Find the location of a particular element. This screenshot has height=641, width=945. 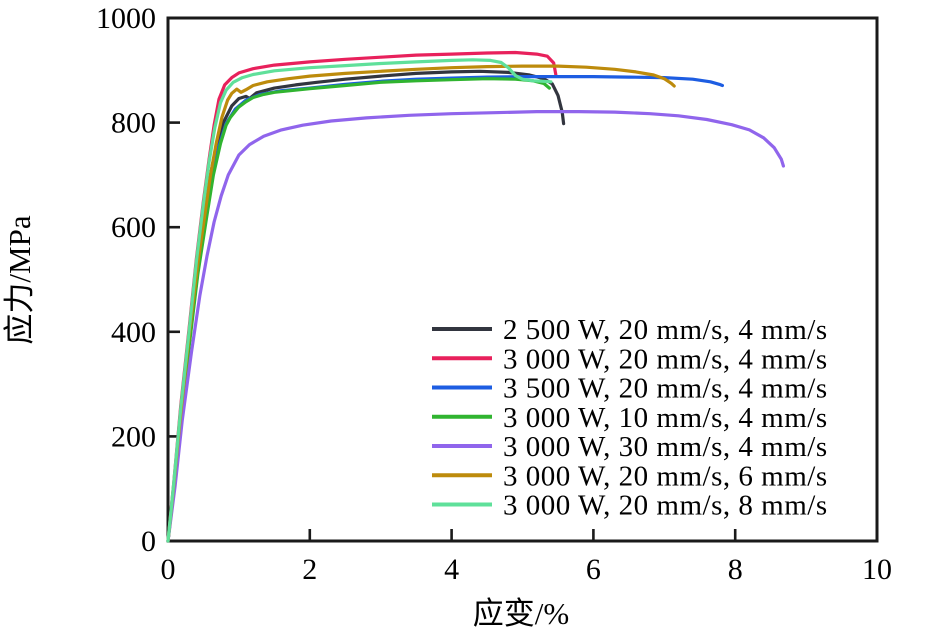

legend-item: 3 000 W, 20 mm/s, 6 mm/s is located at coordinates (630, 476).